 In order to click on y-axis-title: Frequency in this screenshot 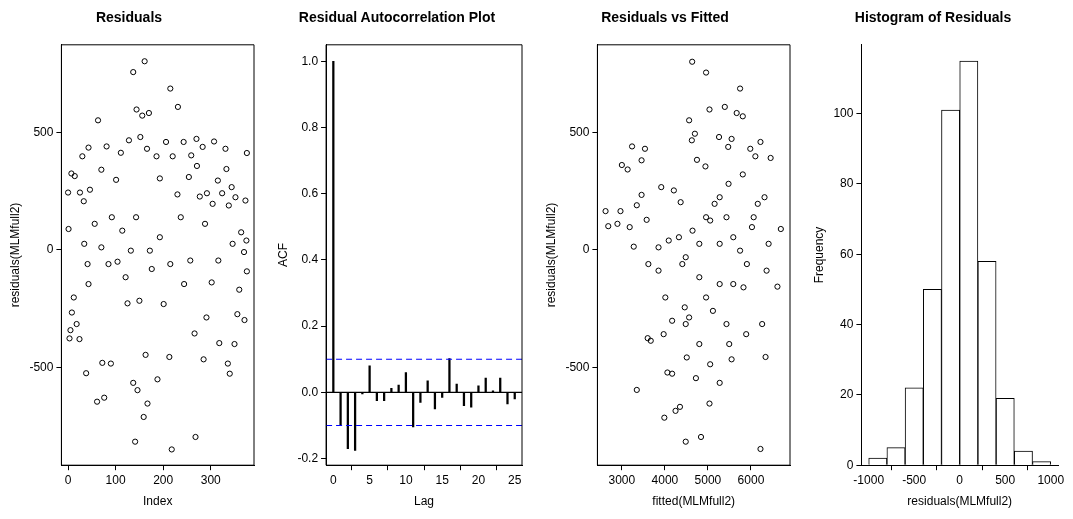, I will do `click(818, 255)`.